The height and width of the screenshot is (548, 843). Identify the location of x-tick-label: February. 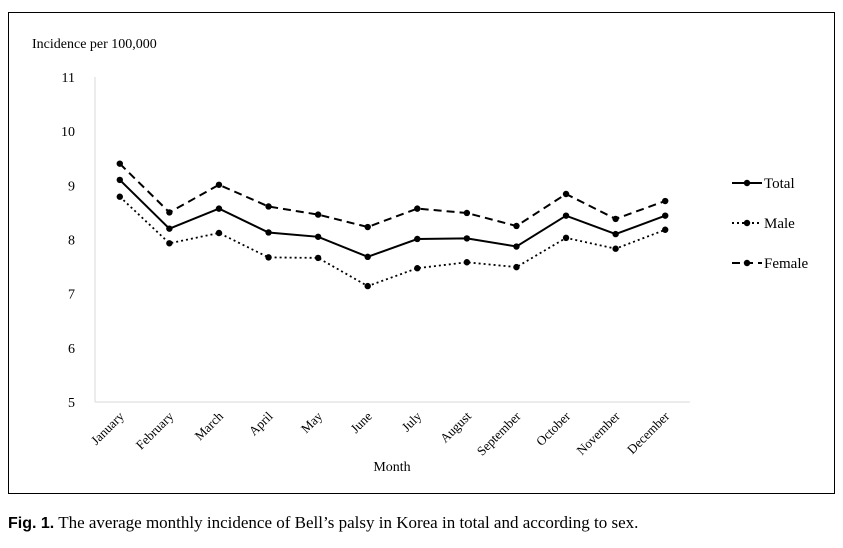
(155, 430).